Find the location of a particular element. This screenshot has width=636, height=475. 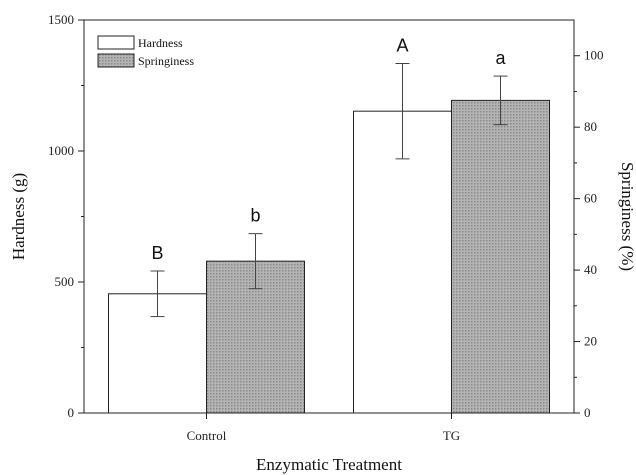

y2-tick-label: 100 is located at coordinates (594, 55).